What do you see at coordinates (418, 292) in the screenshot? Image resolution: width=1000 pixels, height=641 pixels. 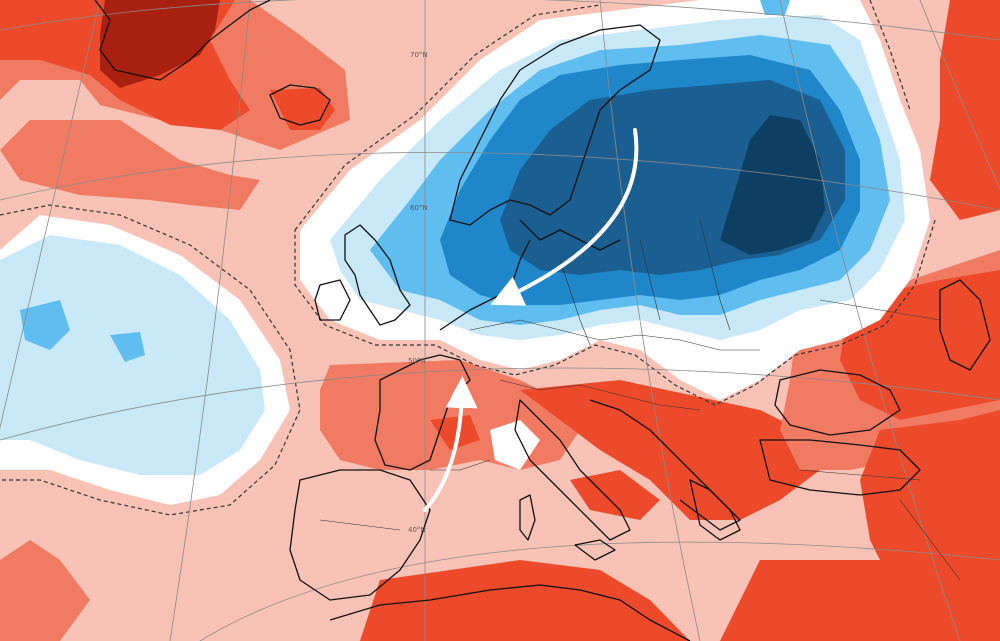 I see `latitude-labels: 70°N 60°N 50°N 40°N` at bounding box center [418, 292].